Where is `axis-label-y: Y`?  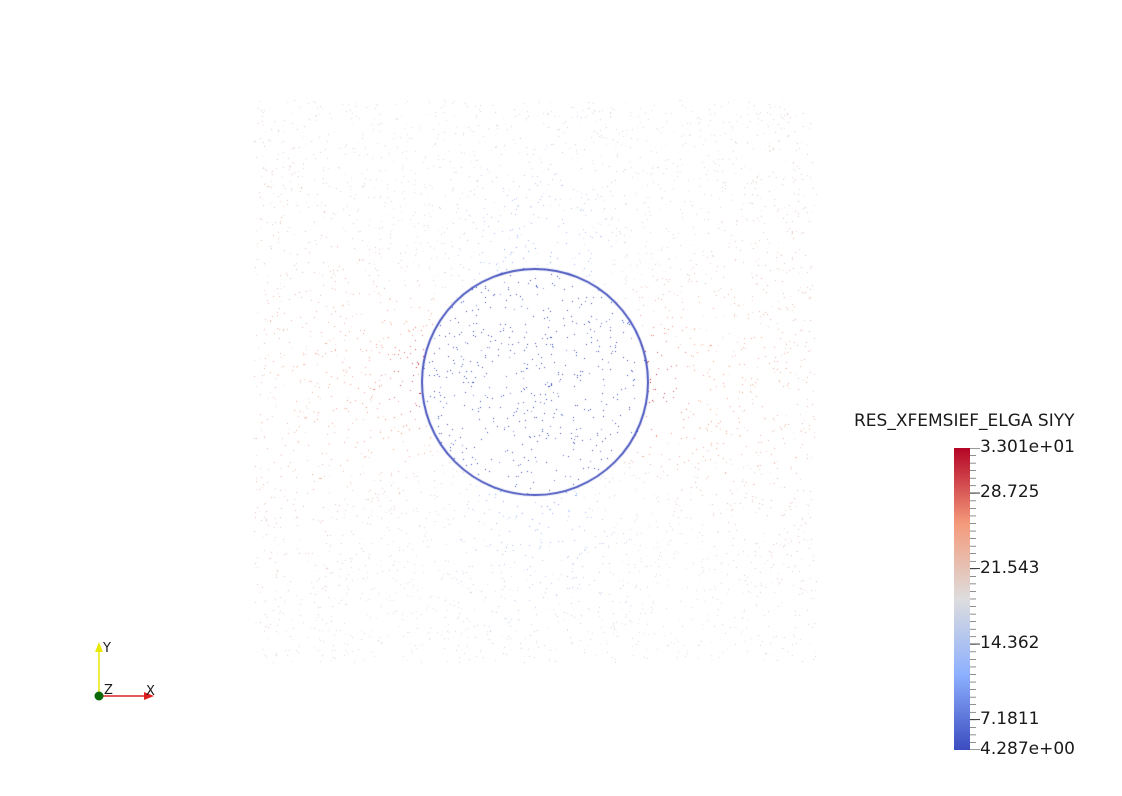
axis-label-y: Y is located at coordinates (107, 648).